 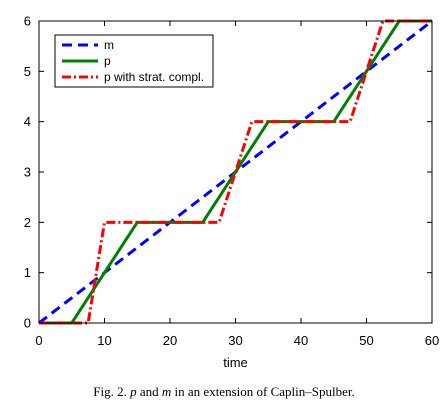 I want to click on x-tick-label: 20, so click(x=170, y=340).